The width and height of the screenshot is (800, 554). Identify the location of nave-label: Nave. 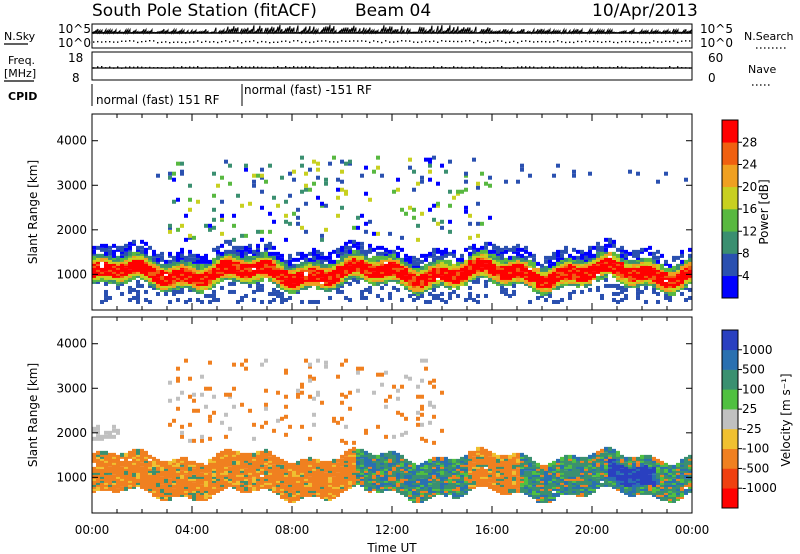
(762, 69).